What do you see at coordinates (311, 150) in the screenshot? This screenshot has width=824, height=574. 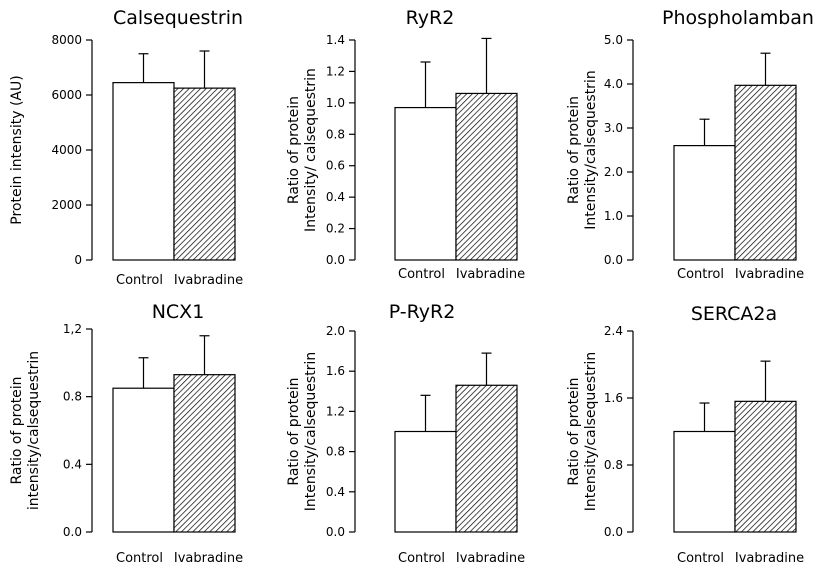 I see `y-axis-label: Intensity/ calsequestrin` at bounding box center [311, 150].